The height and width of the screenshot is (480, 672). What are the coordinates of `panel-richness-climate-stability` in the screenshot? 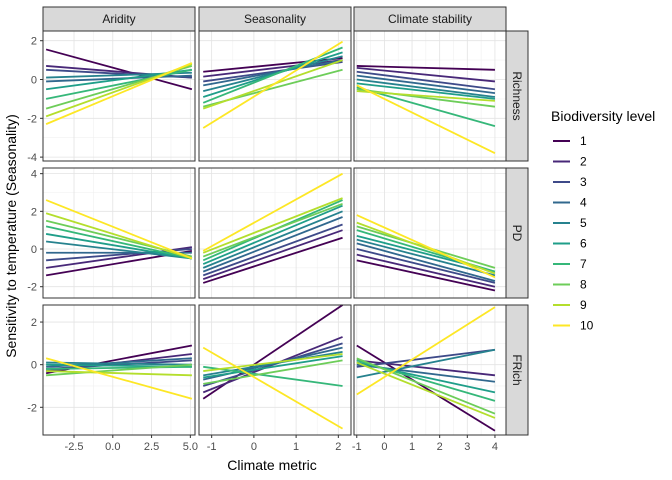 It's located at (430, 96).